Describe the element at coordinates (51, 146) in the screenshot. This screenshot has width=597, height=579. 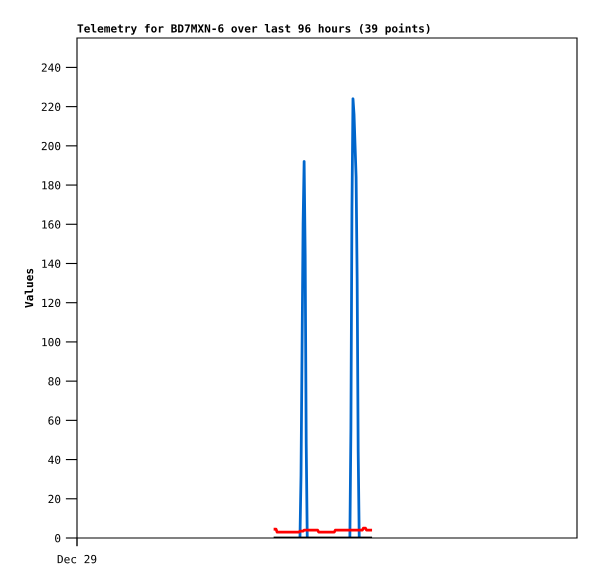
I see `y-tick-label: 200` at that location.